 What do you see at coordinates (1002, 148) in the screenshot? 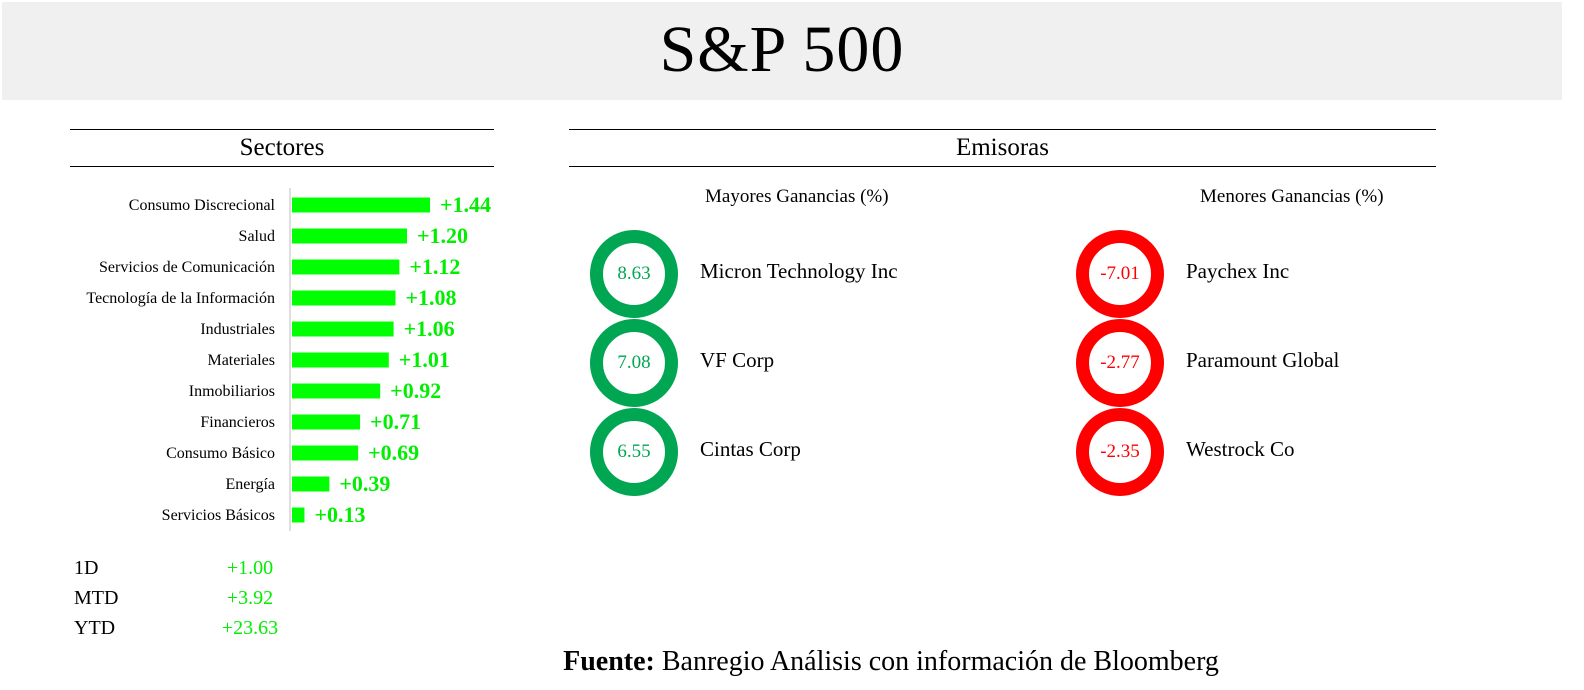
I see `emisoras-header: Emisoras` at bounding box center [1002, 148].